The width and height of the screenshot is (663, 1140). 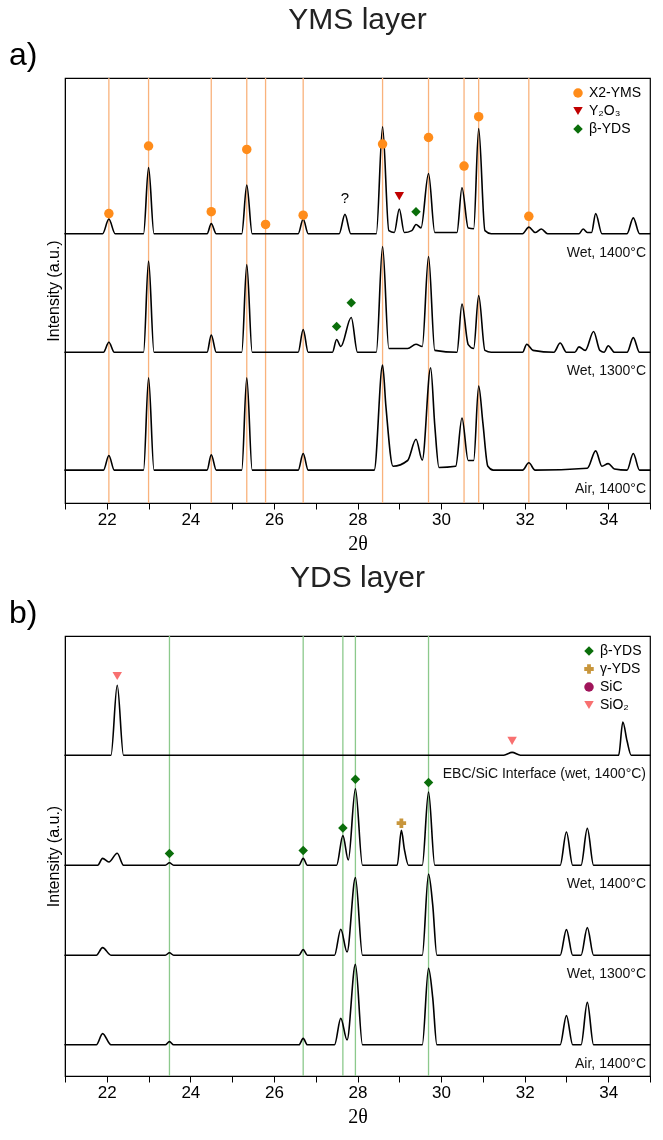 I want to click on text: b), so click(x=23, y=612).